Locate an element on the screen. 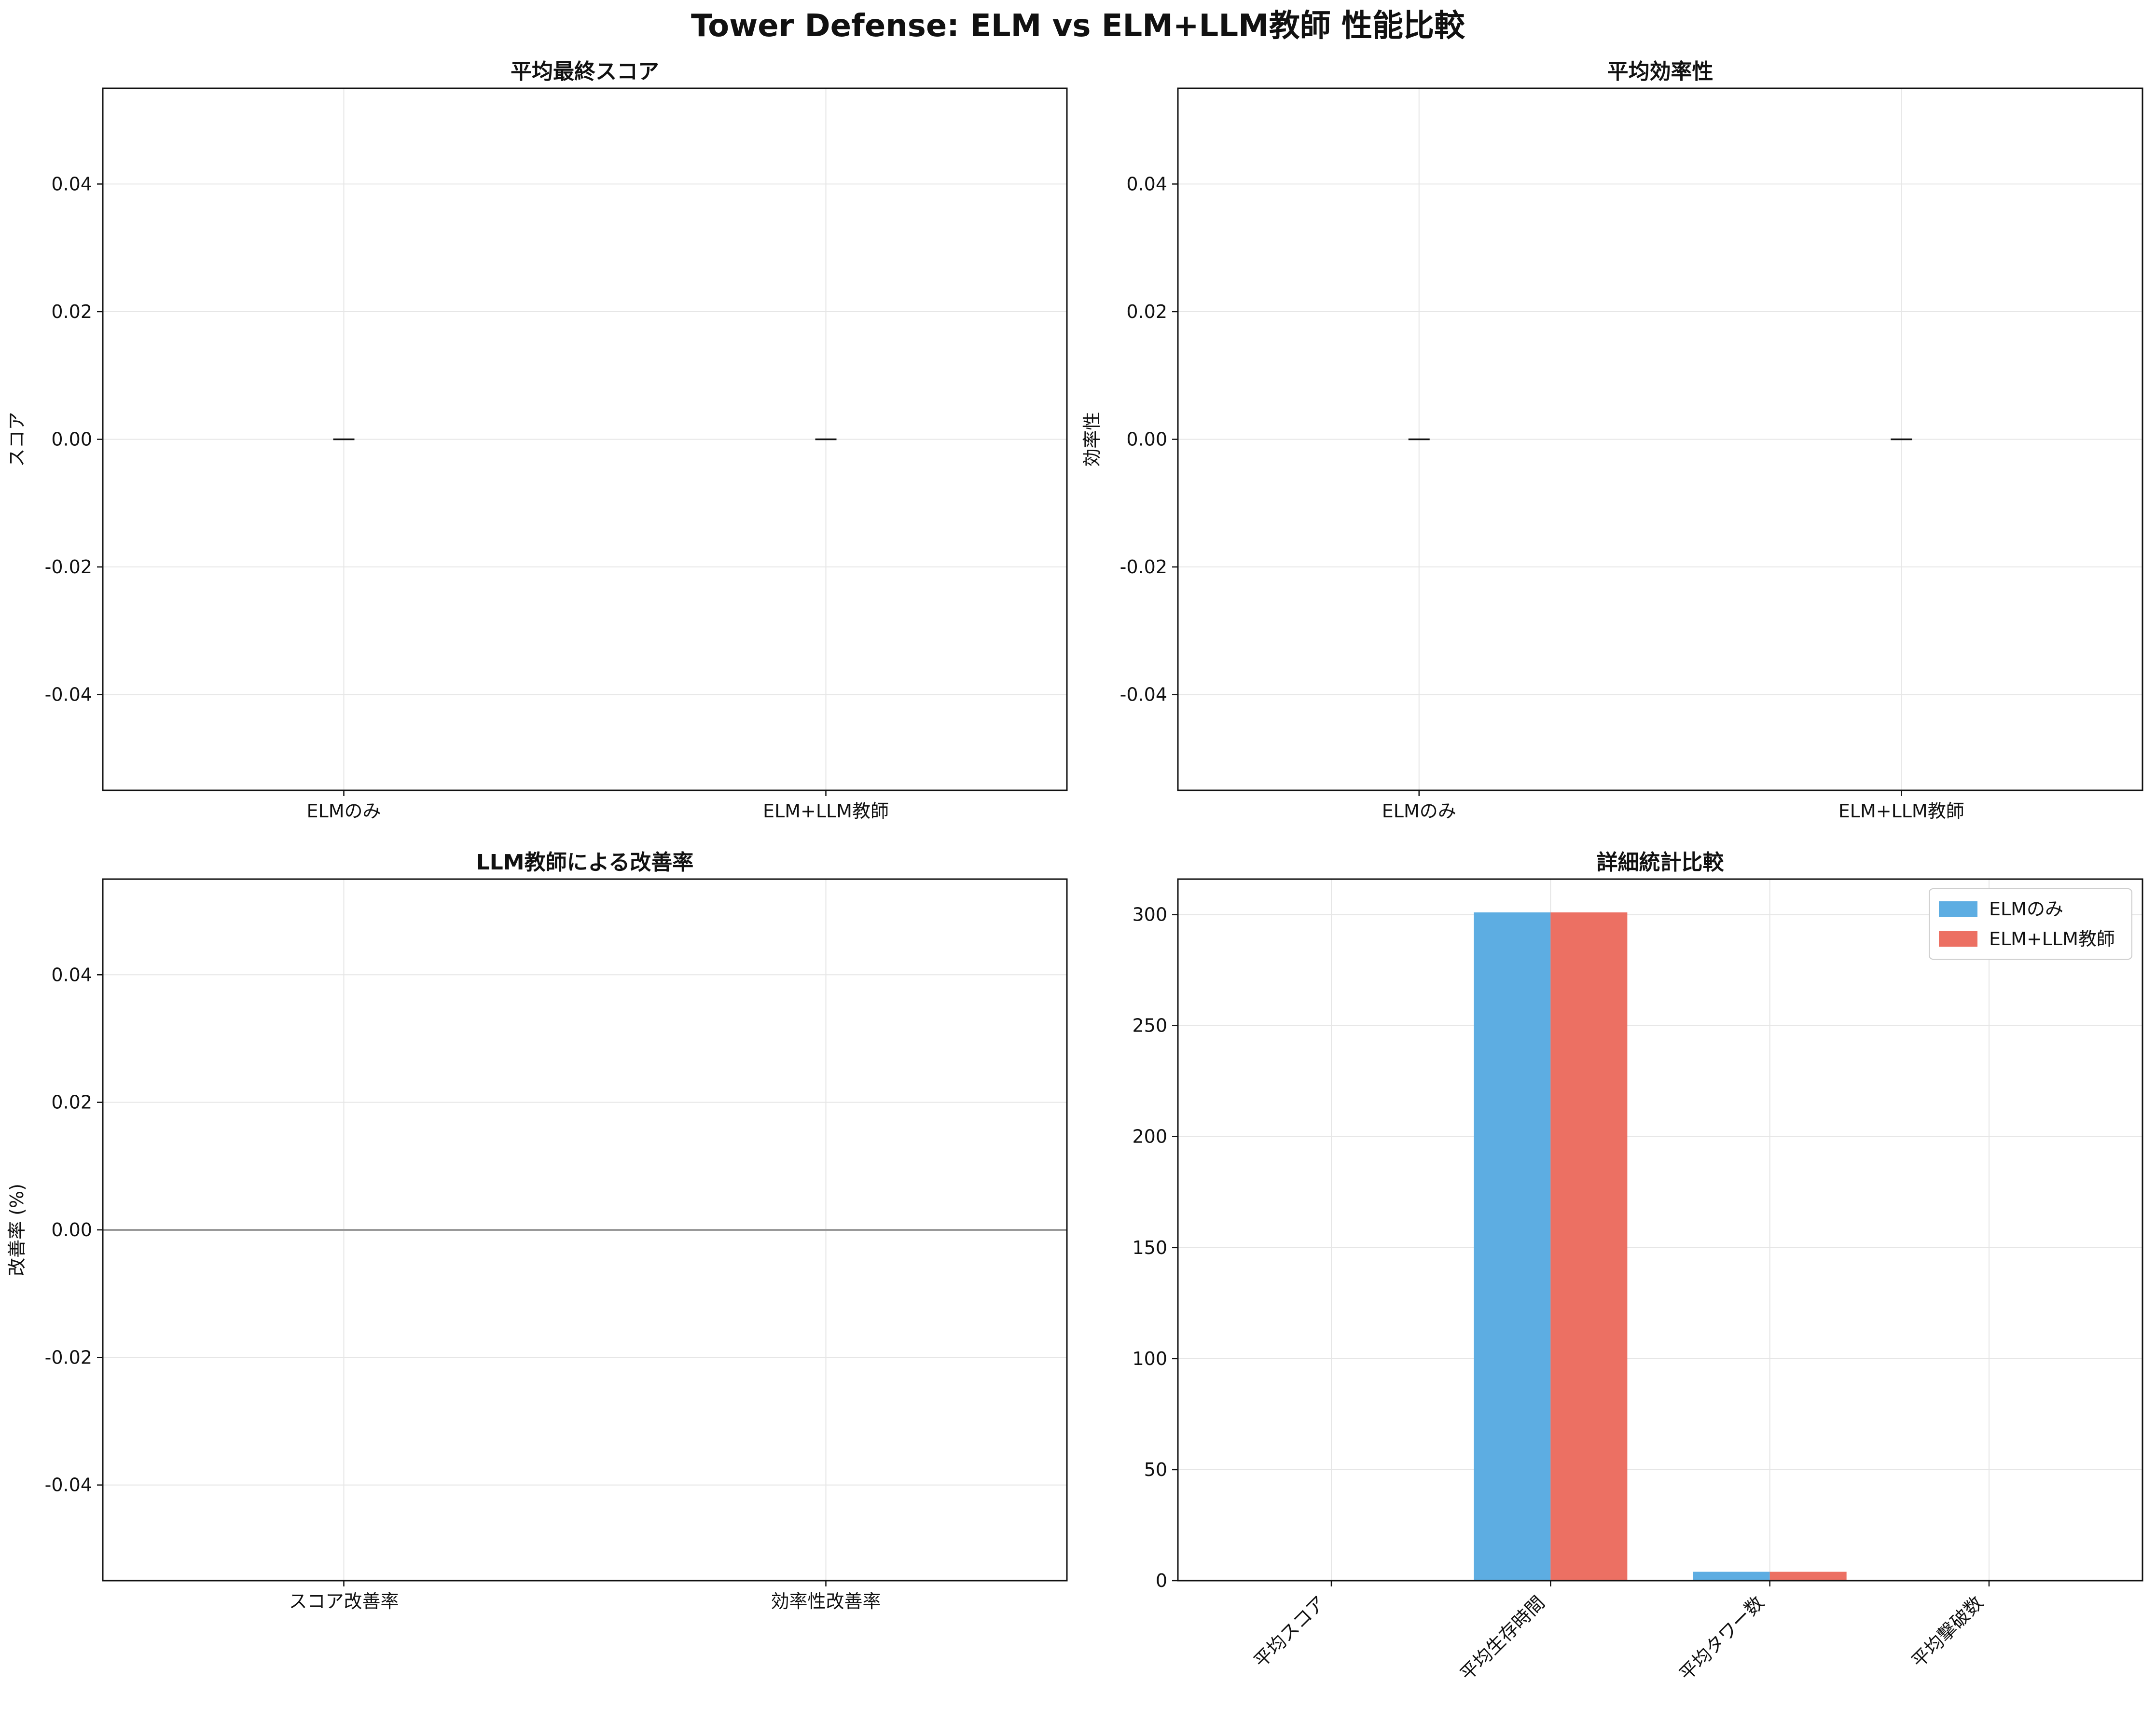  legend-label: ELMのみ is located at coordinates (2026, 909).